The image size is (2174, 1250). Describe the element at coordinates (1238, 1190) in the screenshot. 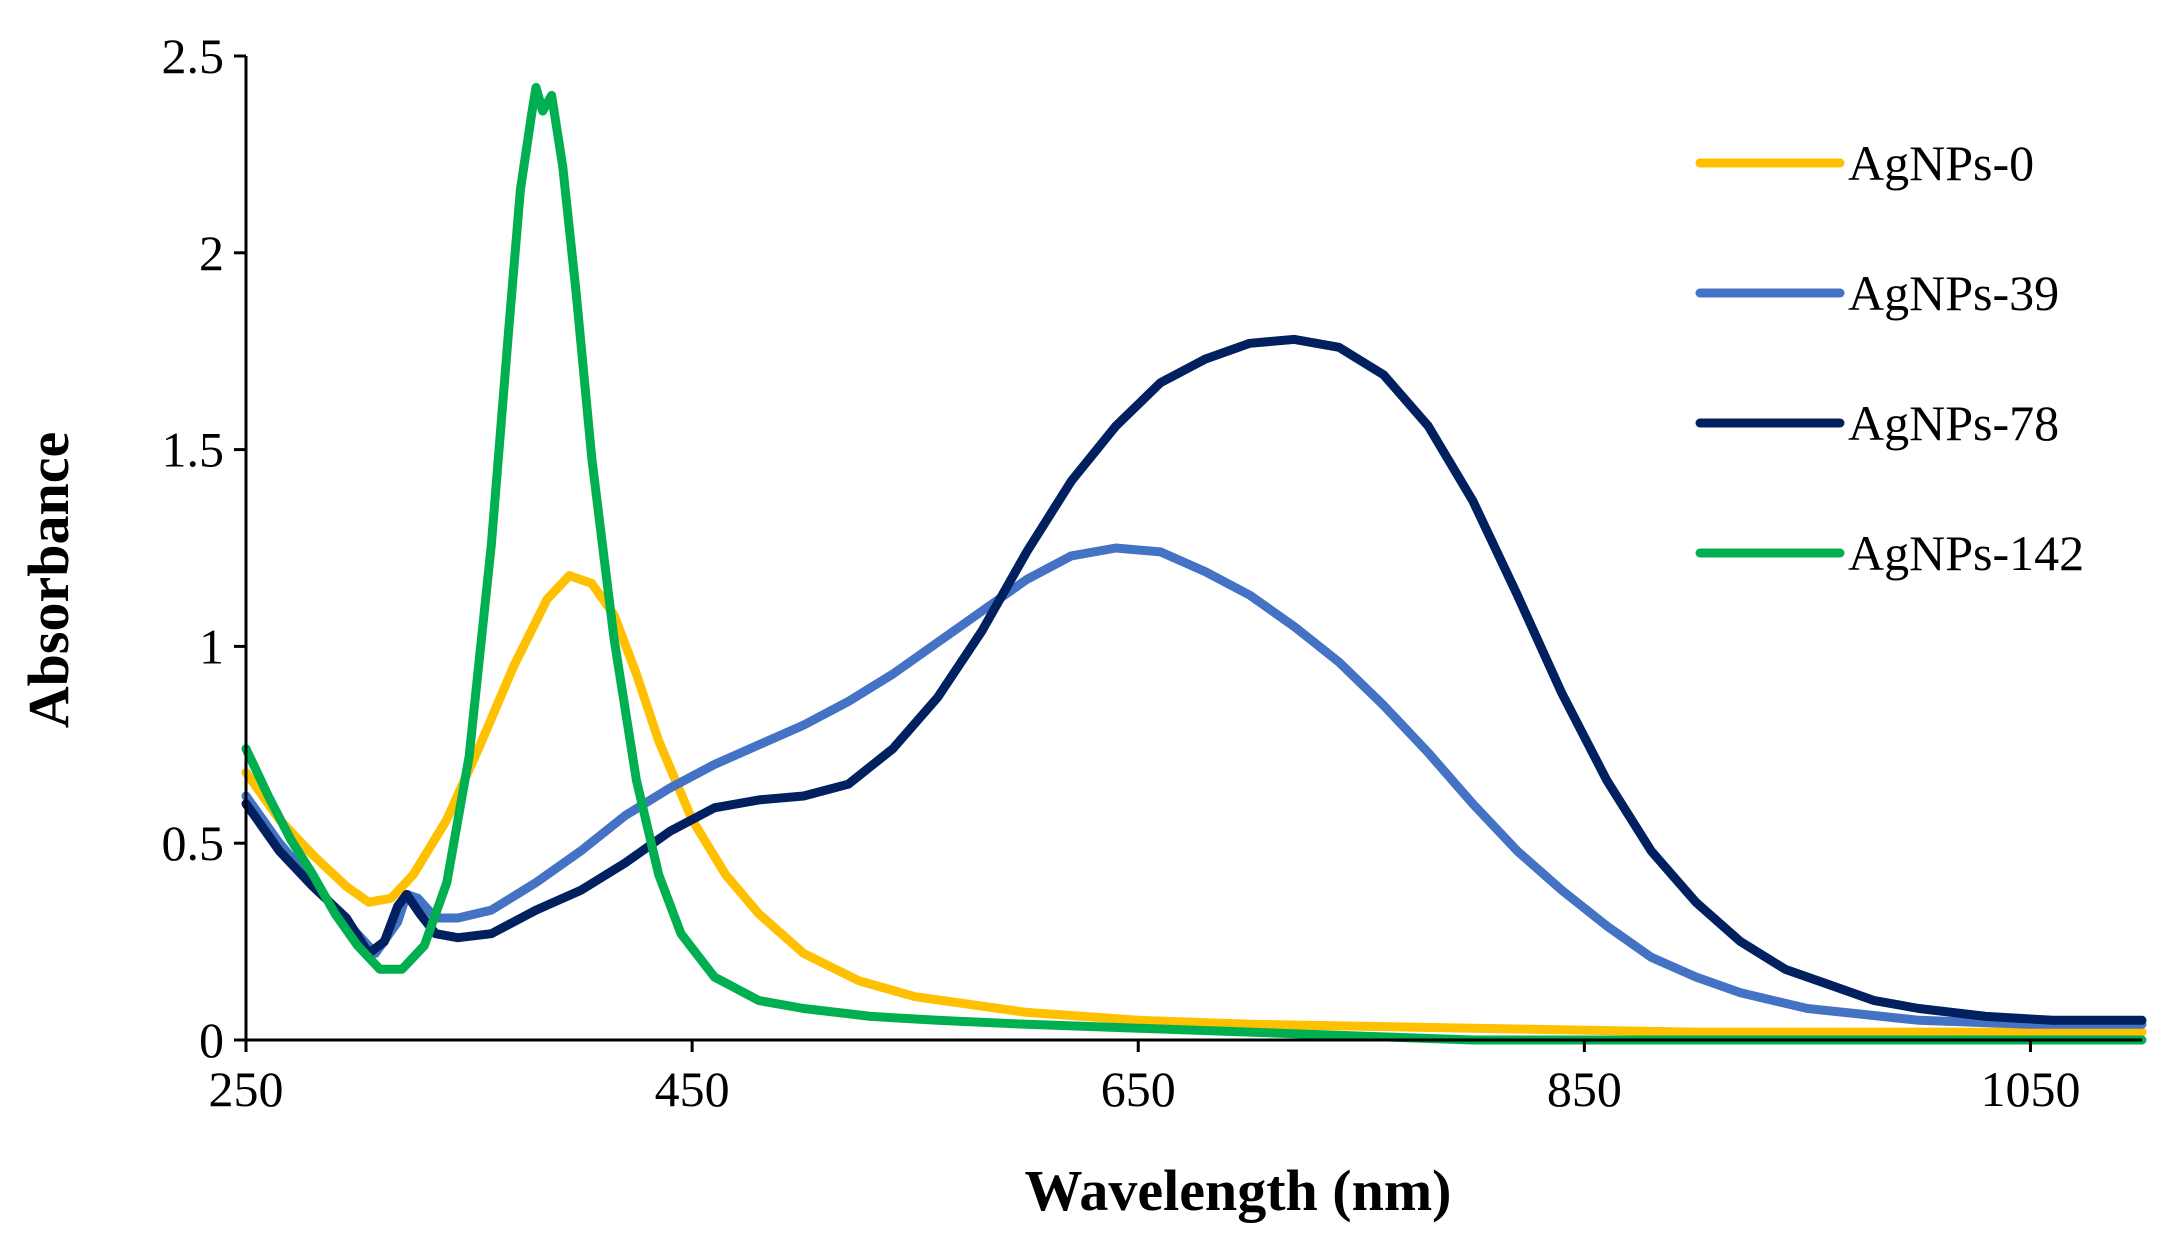

I see `x-axis-title: Wavelength (nm)` at that location.